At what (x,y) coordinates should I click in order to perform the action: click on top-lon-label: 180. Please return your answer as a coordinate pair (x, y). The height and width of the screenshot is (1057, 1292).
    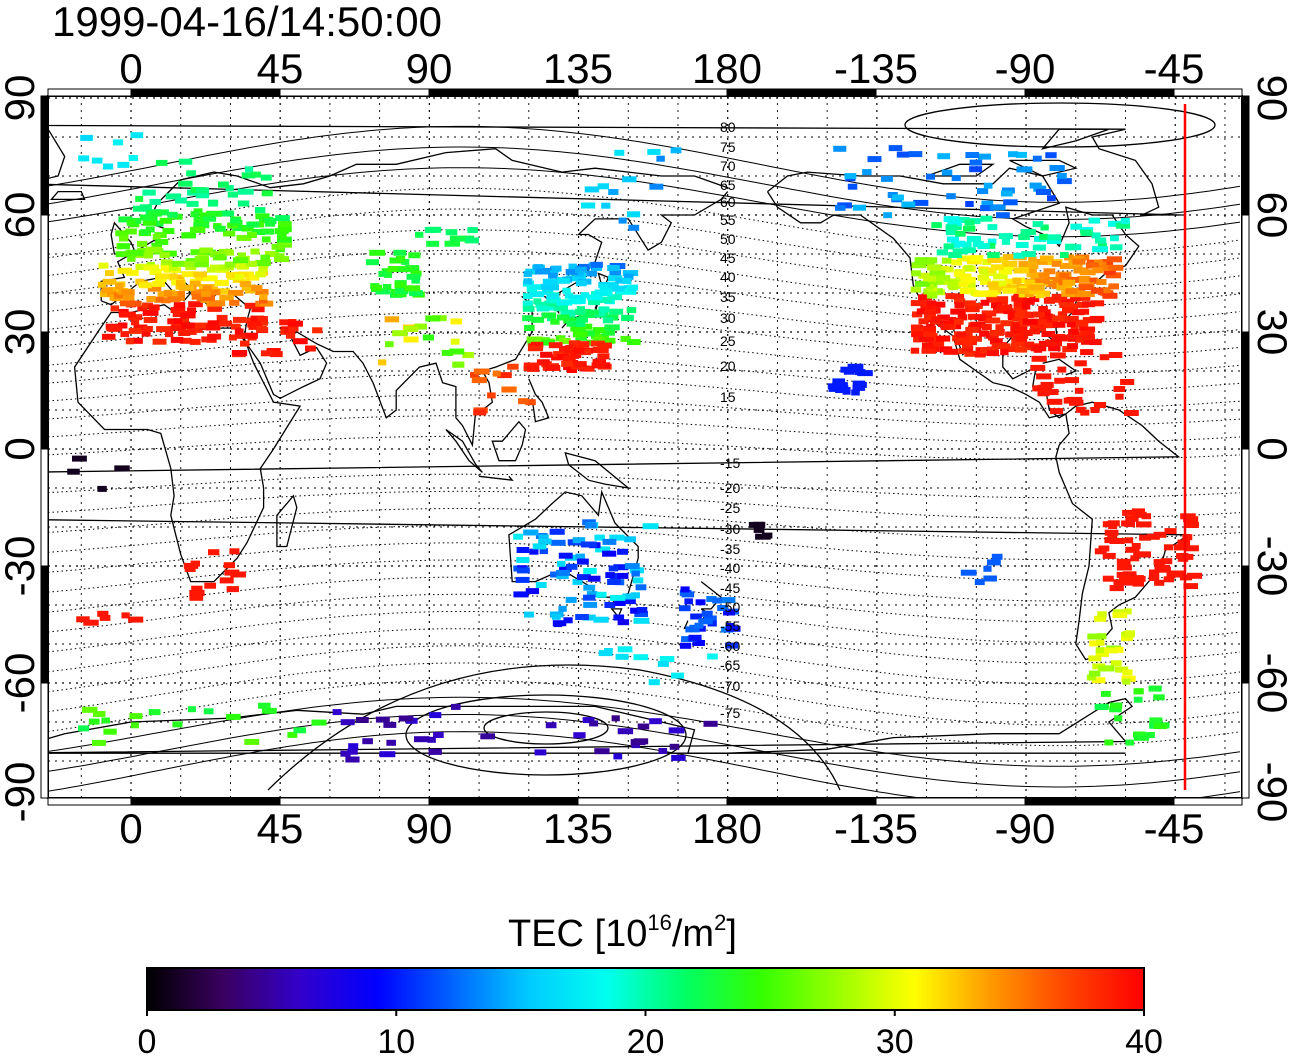
    Looking at the image, I should click on (727, 68).